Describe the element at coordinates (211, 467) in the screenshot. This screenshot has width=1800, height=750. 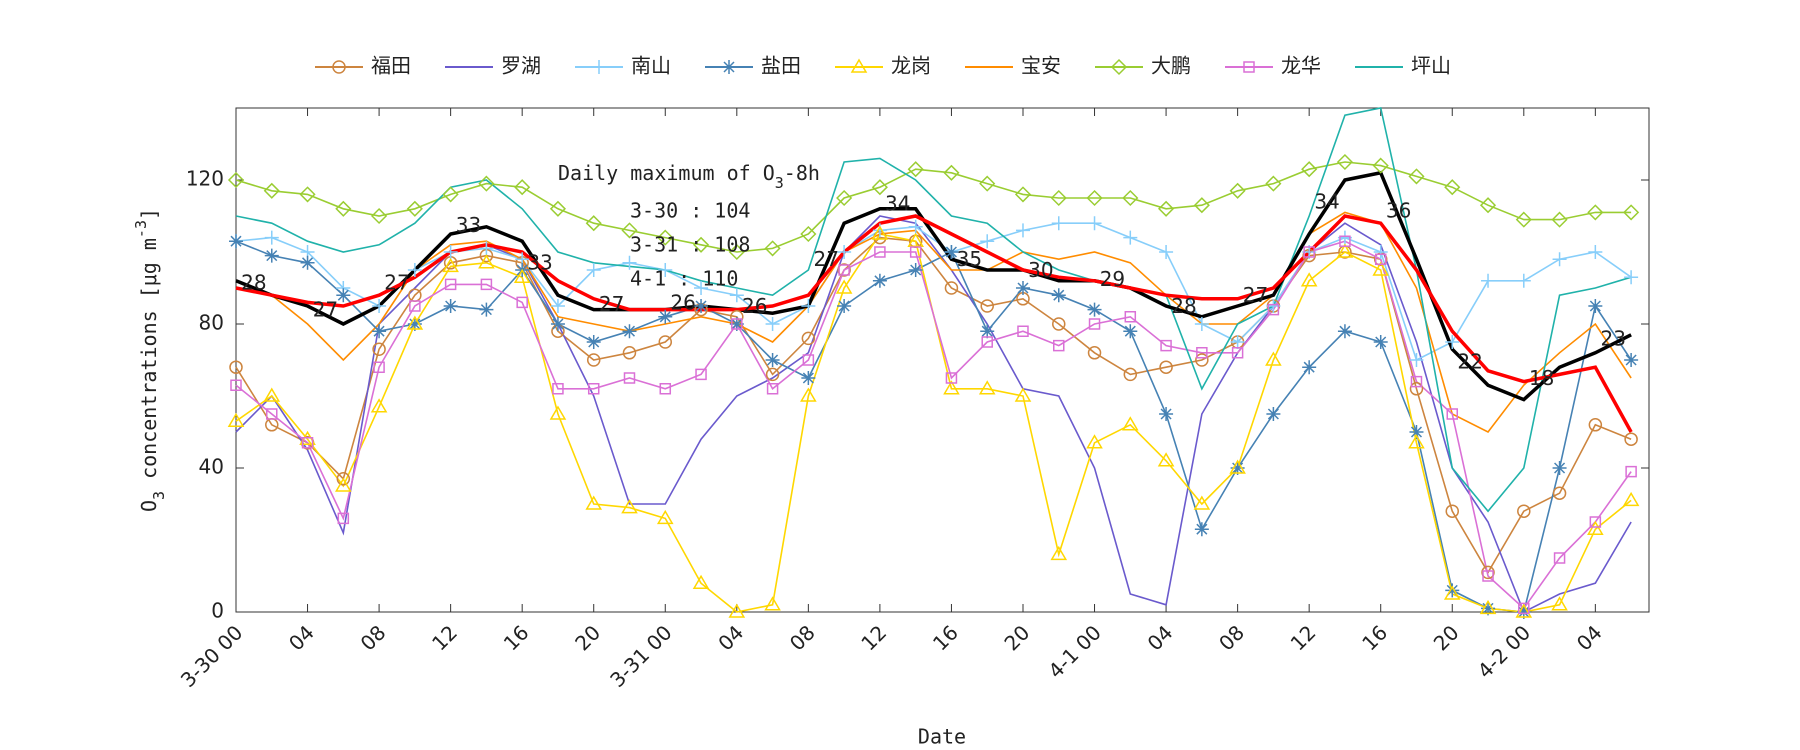
I see `y-tick-label: 40` at that location.